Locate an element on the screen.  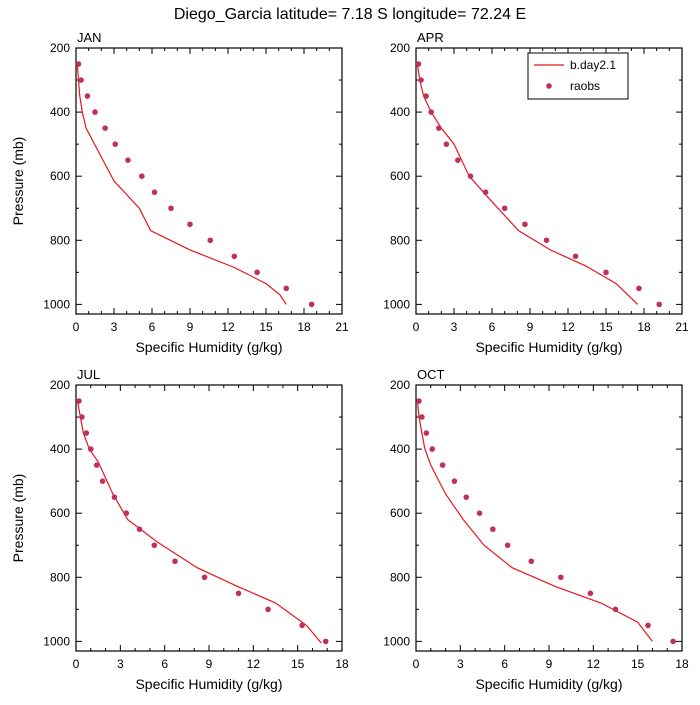
x-axis-title: Specific Humidity (g/kg) is located at coordinates (208, 347).